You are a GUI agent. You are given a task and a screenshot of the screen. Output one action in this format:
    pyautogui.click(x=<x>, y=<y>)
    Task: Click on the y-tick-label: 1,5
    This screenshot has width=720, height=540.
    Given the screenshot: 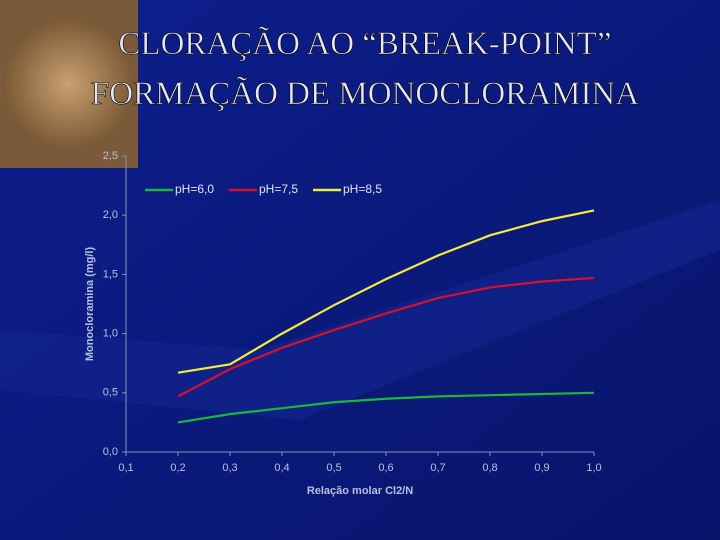 What is the action you would take?
    pyautogui.click(x=110, y=274)
    